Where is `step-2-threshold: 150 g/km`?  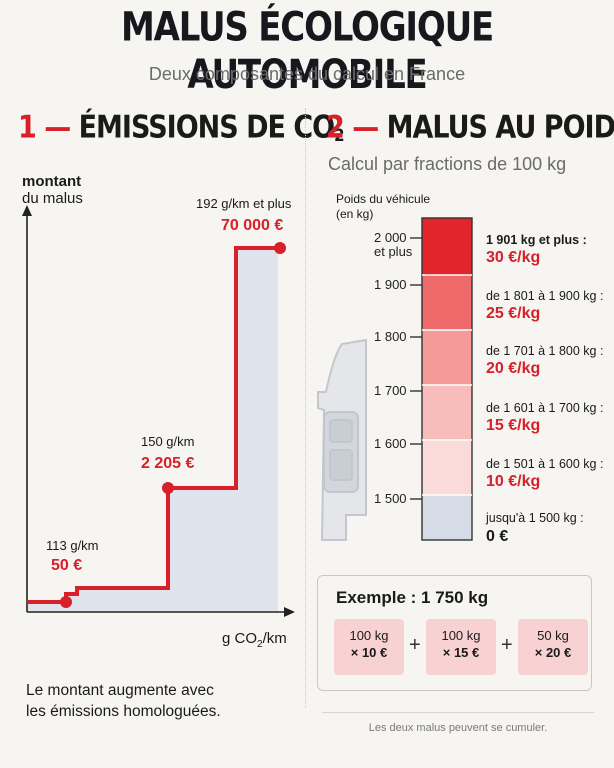 step-2-threshold: 150 g/km is located at coordinates (167, 441).